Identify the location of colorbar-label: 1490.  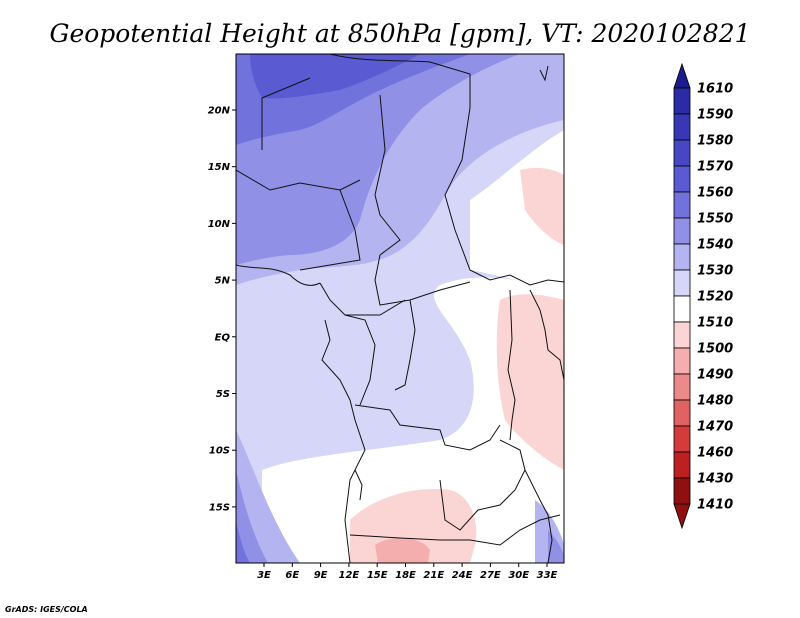
(715, 375).